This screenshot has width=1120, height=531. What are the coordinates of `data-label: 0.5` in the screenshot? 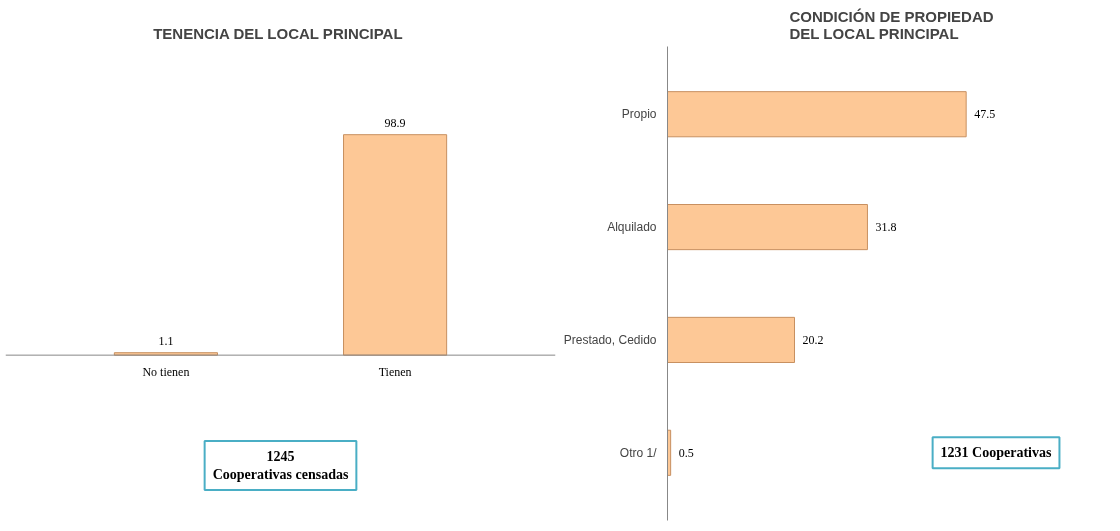 It's located at (686, 452).